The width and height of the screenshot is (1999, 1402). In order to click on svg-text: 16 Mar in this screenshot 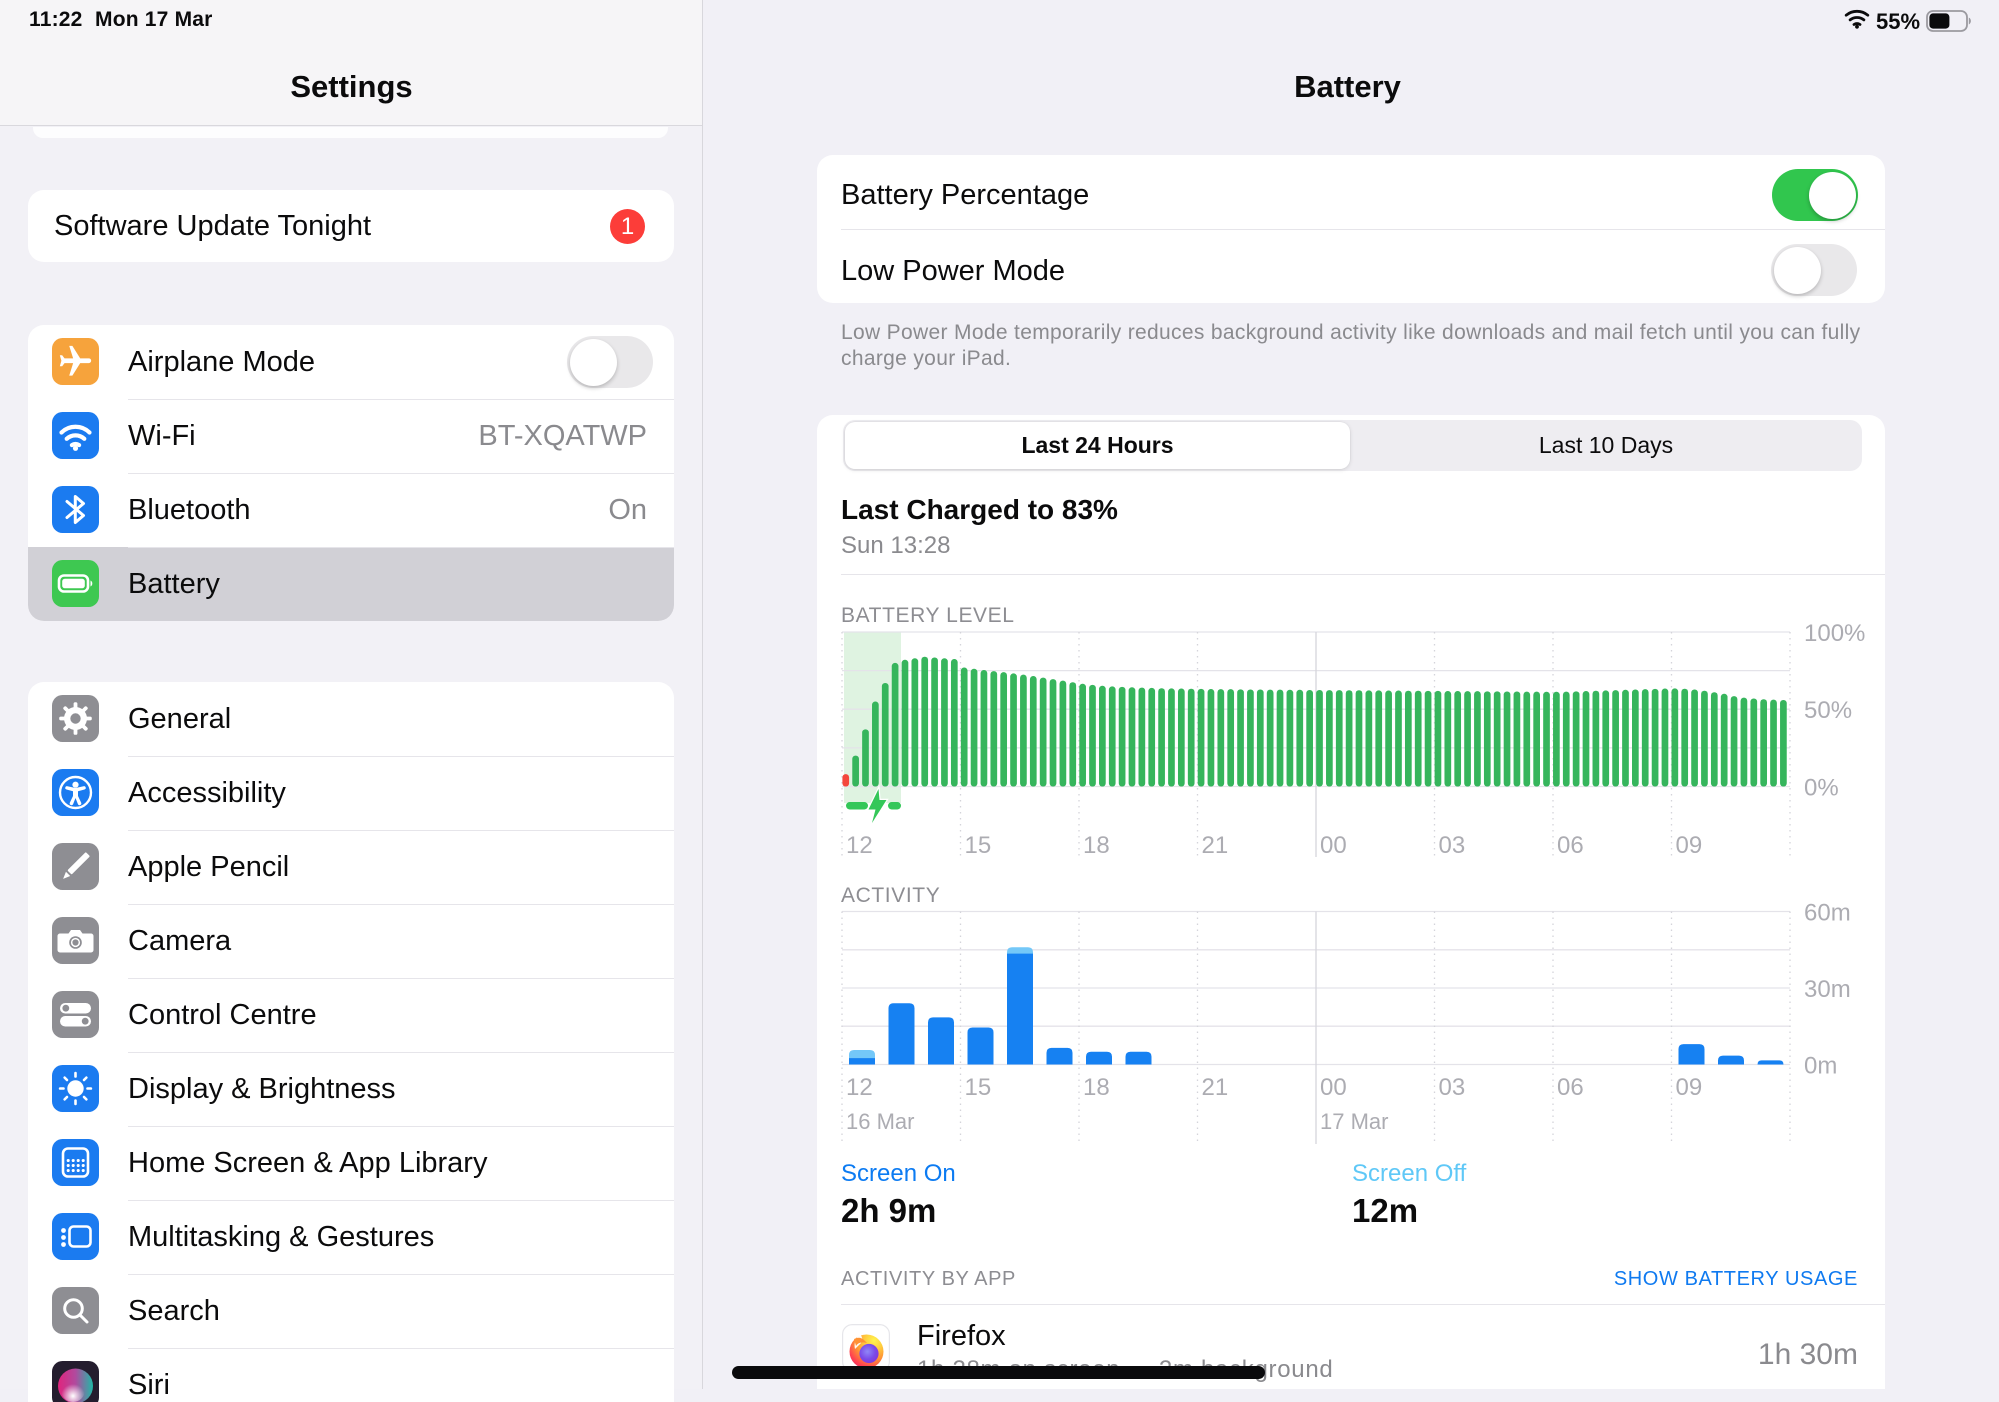, I will do `click(880, 1121)`.